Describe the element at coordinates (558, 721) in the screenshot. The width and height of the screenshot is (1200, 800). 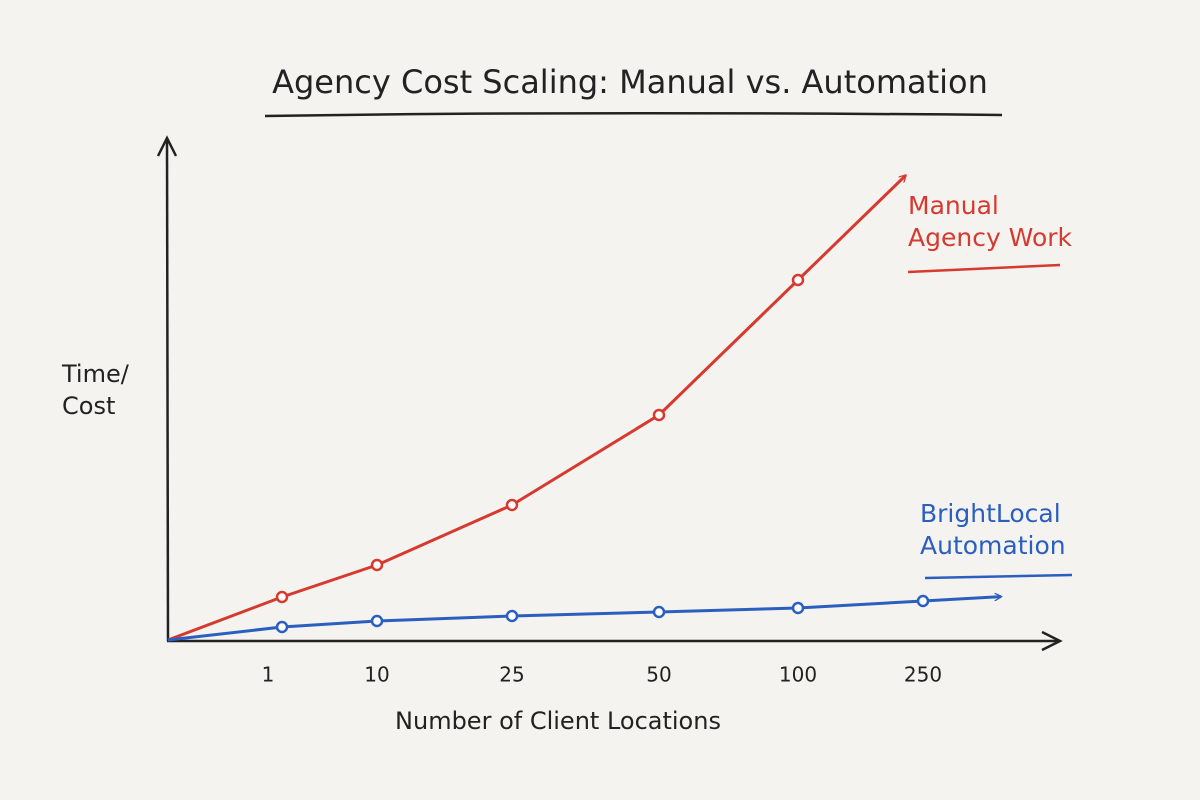
I see `x-axis-label: Number of Client Locations` at that location.